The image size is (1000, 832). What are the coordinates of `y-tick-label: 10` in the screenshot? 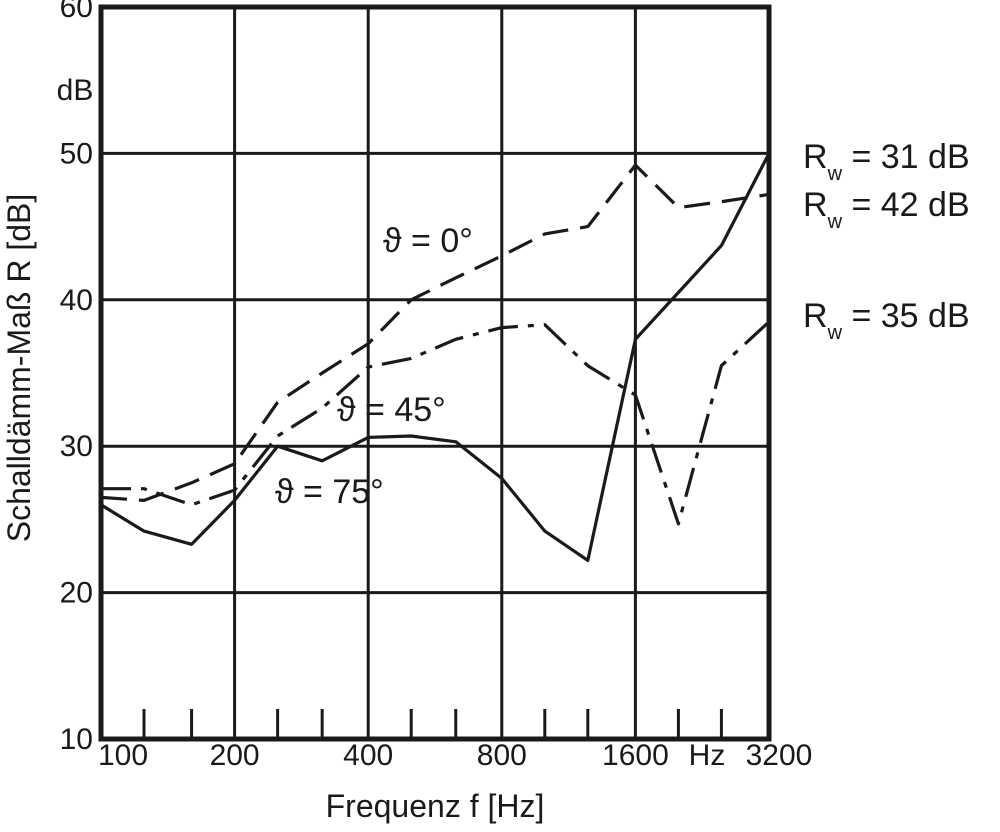 It's located at (76, 739).